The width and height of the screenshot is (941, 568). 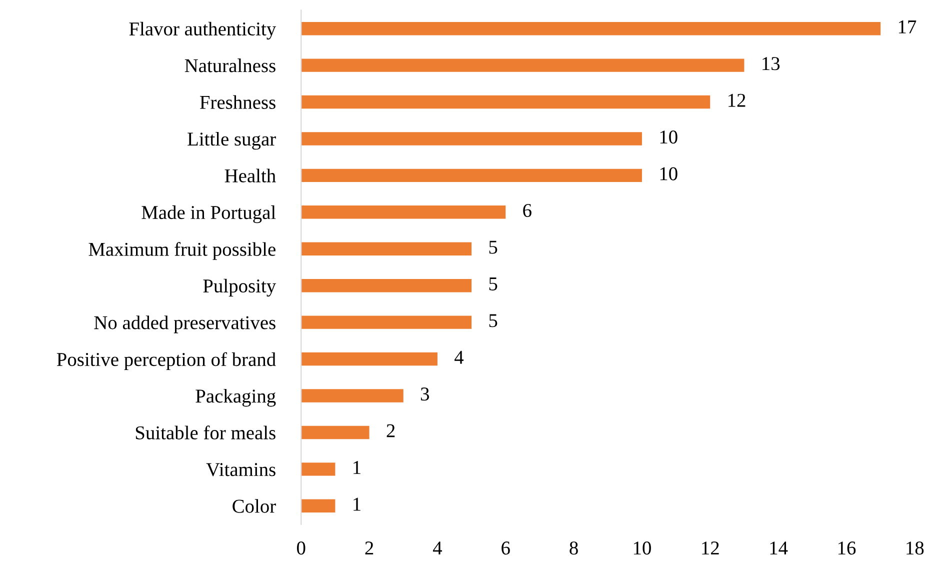 I want to click on y-tick-label: Positive perception of brand, so click(x=166, y=361).